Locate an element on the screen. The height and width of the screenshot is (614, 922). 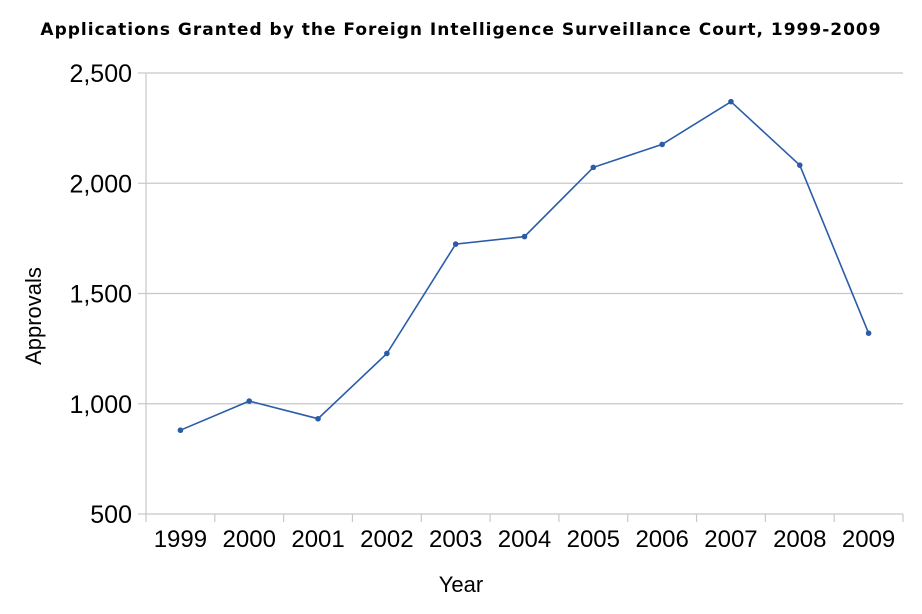
x-tick-label-2009: 2009 is located at coordinates (868, 539).